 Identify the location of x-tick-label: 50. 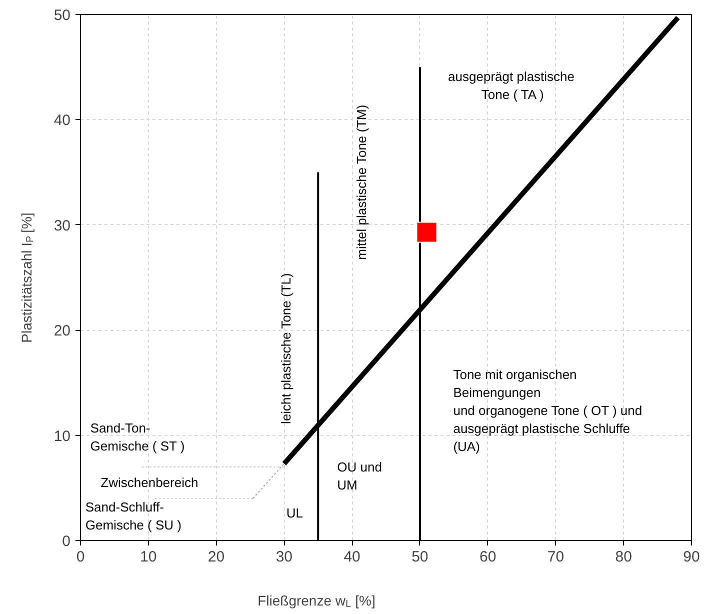
(420, 557).